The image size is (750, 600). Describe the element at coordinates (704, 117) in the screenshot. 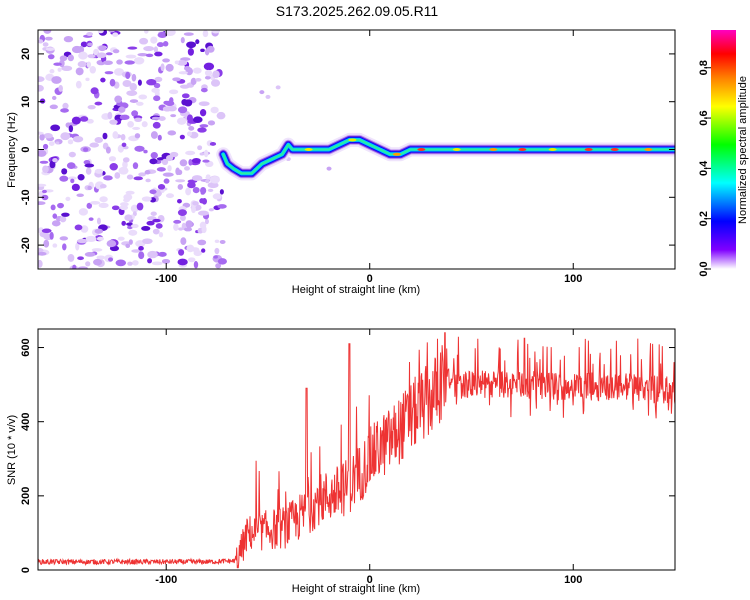

I see `colorbar-tick-label: 0.6` at that location.